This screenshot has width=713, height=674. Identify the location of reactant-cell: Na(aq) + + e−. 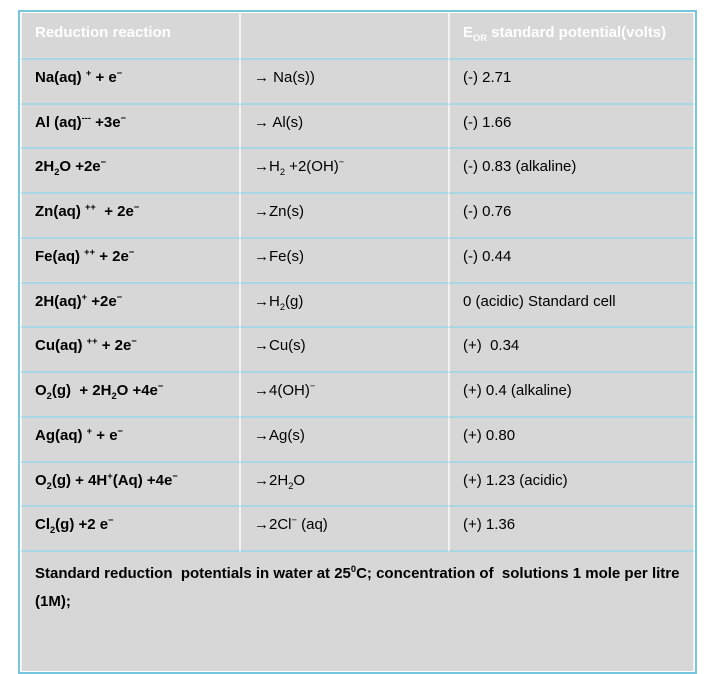
(130, 82).